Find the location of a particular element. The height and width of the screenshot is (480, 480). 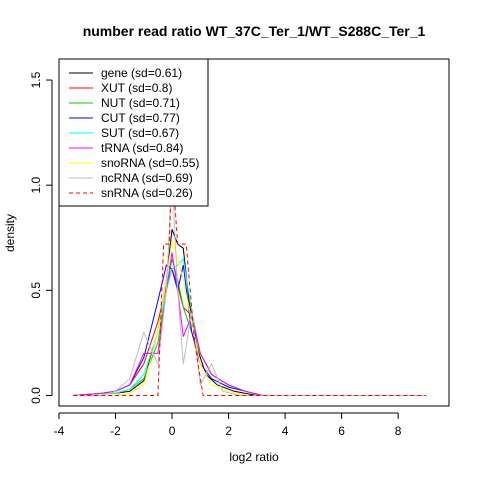

legend-label: SUT (sd=0.67) is located at coordinates (140, 133).